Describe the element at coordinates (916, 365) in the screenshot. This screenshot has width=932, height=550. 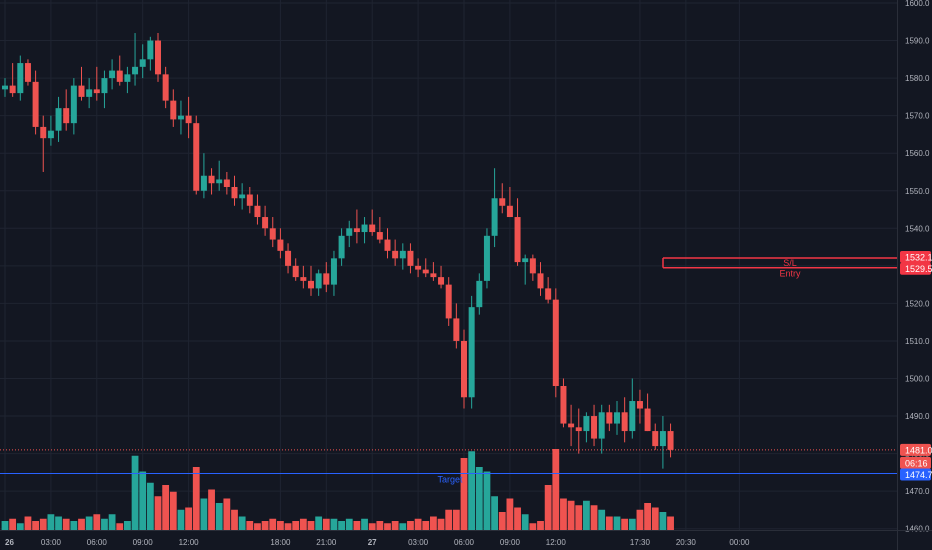
I see `price-badges: 1532.1 1529.5 1481.0 06:16 1474.7` at that location.